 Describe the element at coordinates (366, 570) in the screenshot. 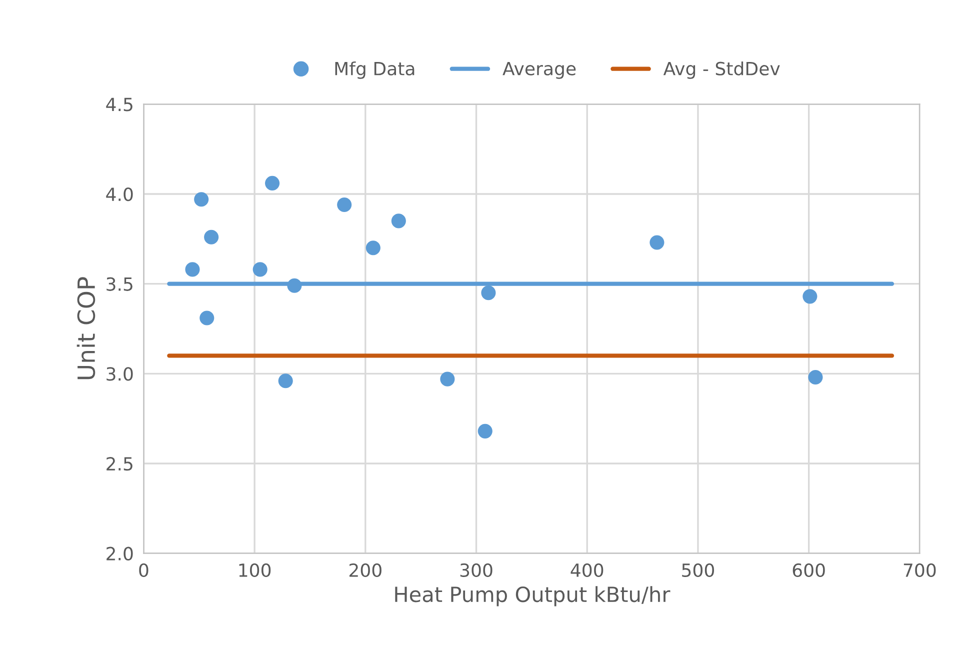

I see `x-tick-label: 200` at that location.